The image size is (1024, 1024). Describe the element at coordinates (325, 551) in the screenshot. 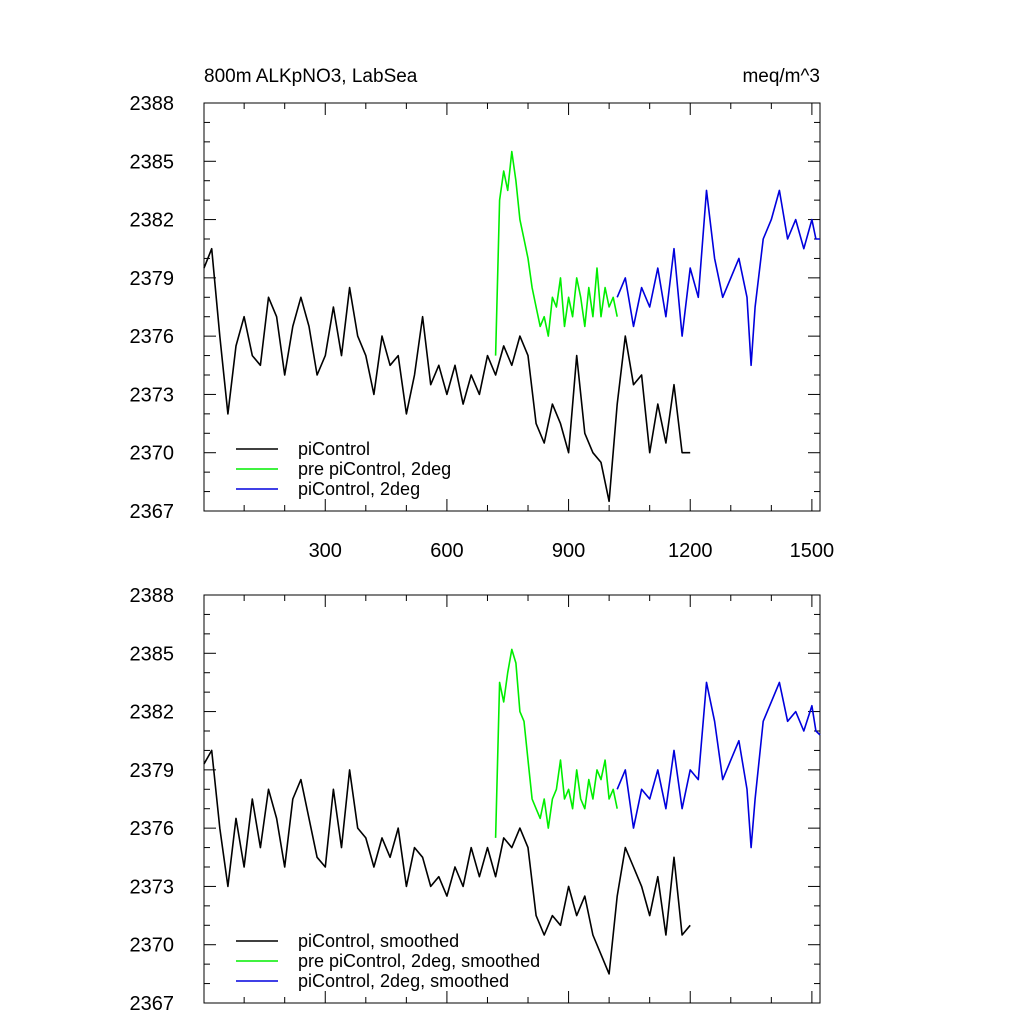

I see `x-tick-label: 300` at that location.